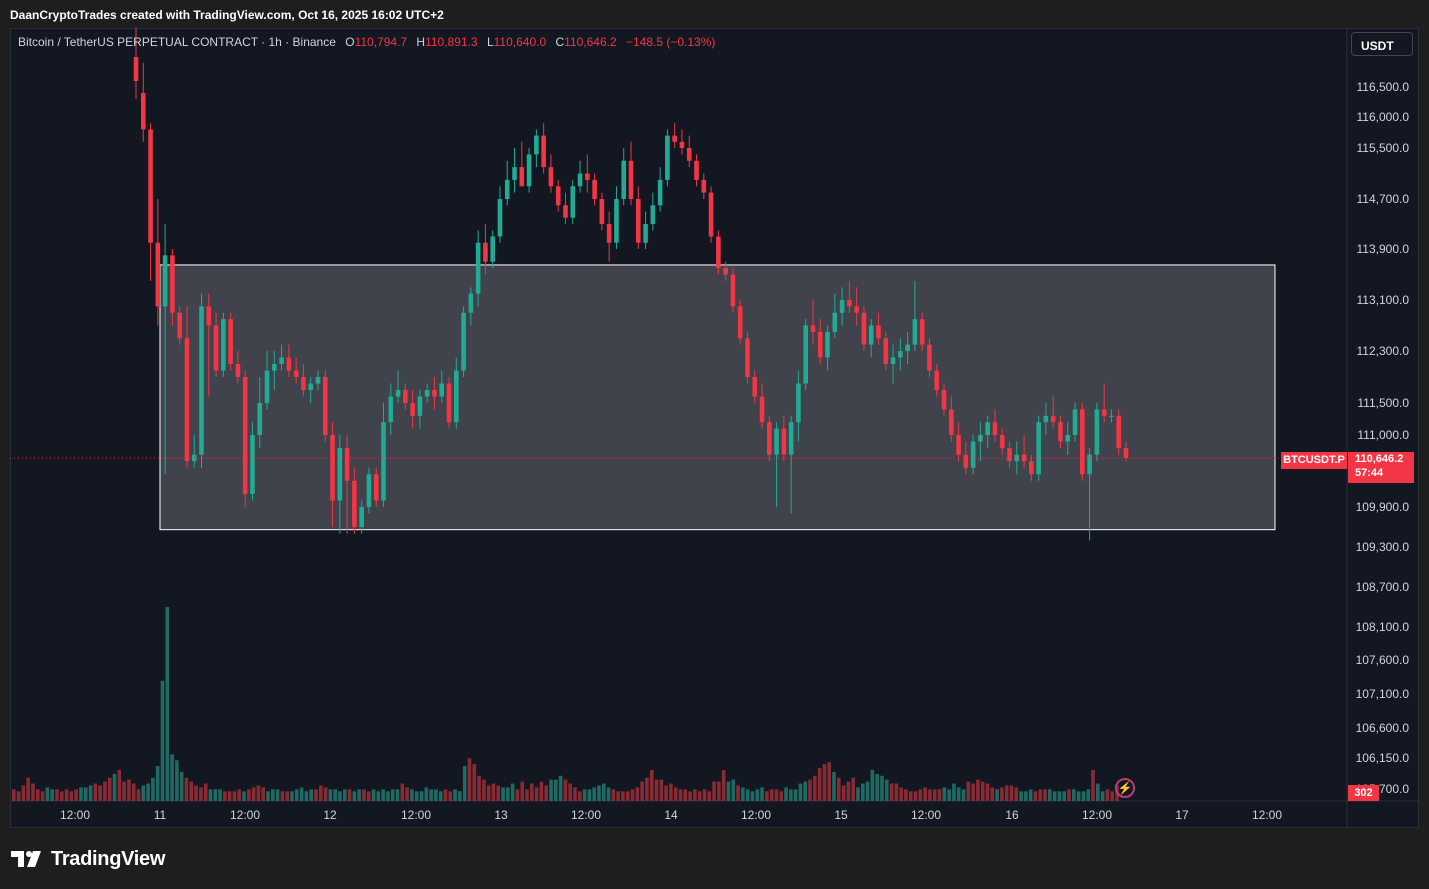 This screenshot has width=1429, height=889. I want to click on low-value: 110,640.0, so click(520, 42).